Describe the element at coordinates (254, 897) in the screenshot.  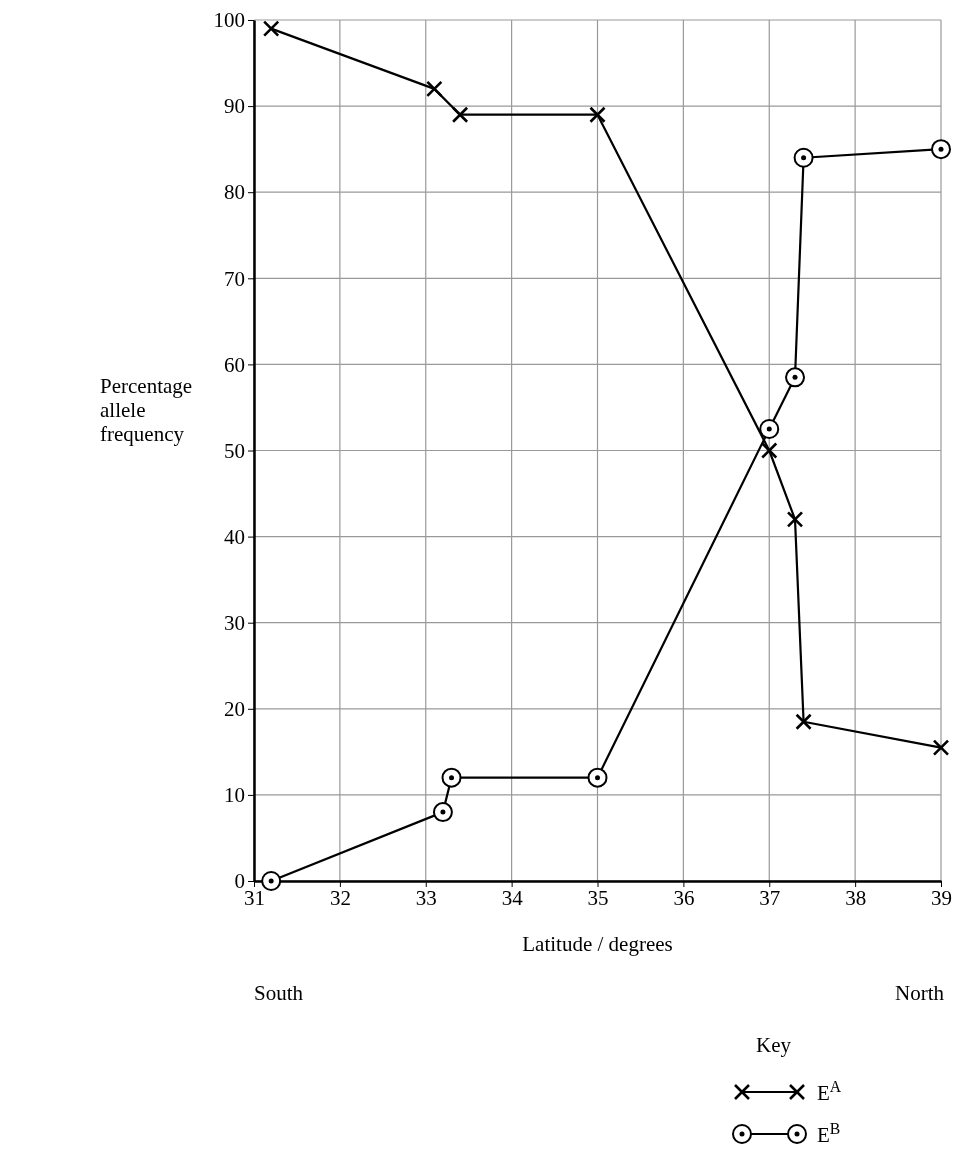
I see `x-tick-label: 31` at that location.